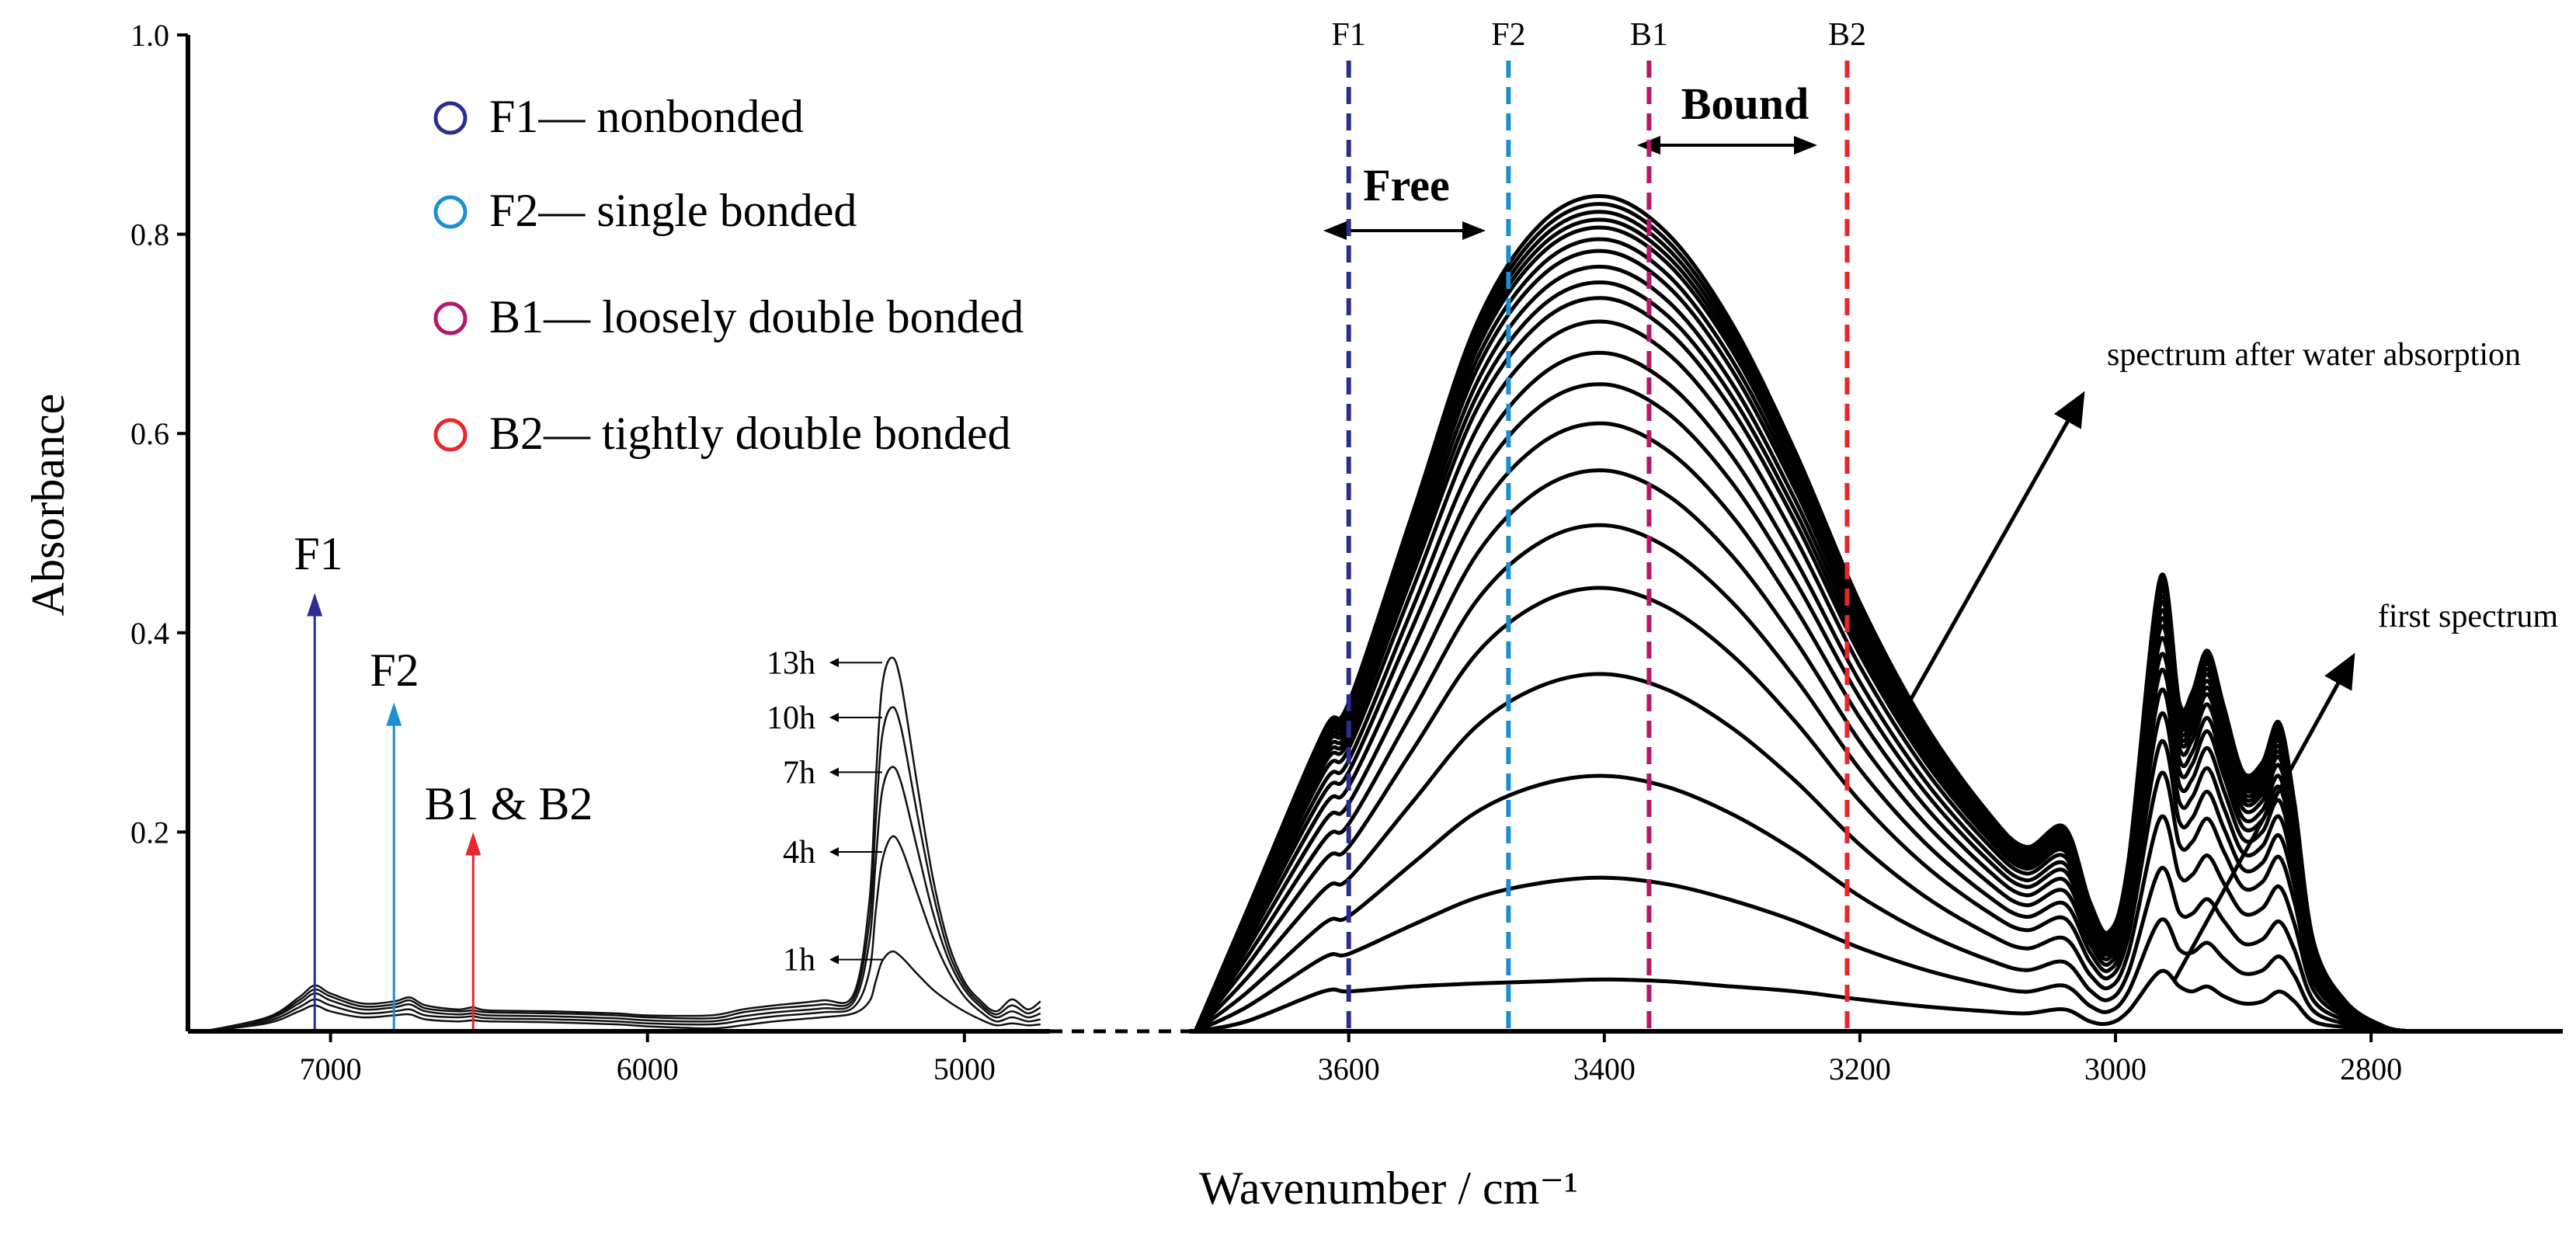 This screenshot has height=1234, width=2576. What do you see at coordinates (1847, 35) in the screenshot?
I see `vertical-line-label-b2: B2` at bounding box center [1847, 35].